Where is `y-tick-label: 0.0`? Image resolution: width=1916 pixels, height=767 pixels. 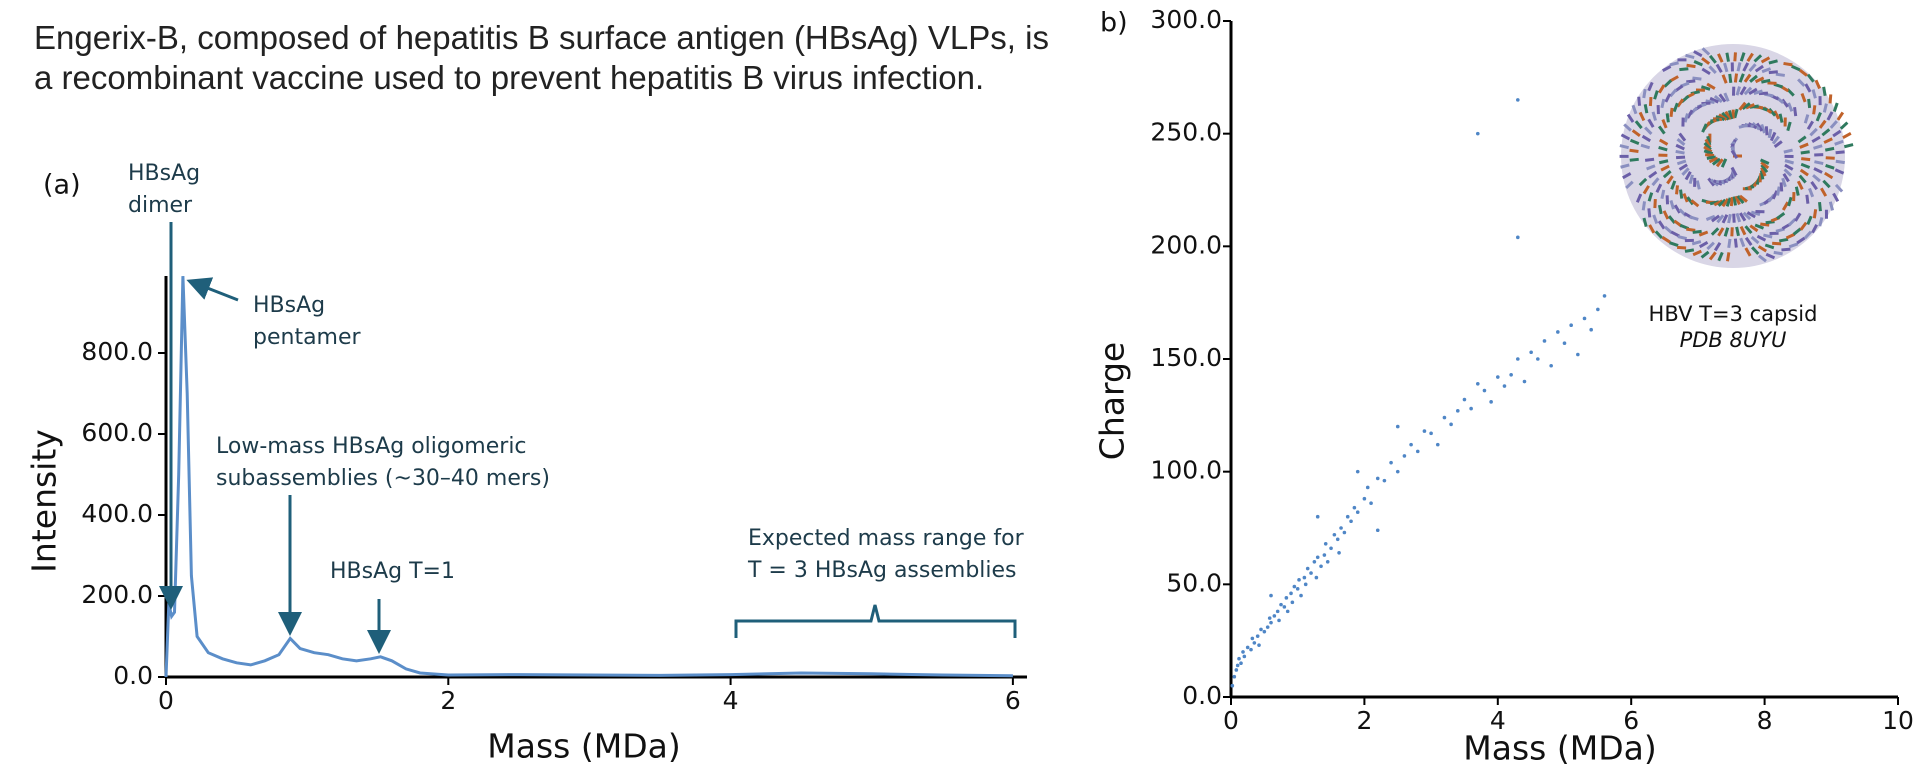
y-tick-label: 0.0 is located at coordinates (1202, 695).